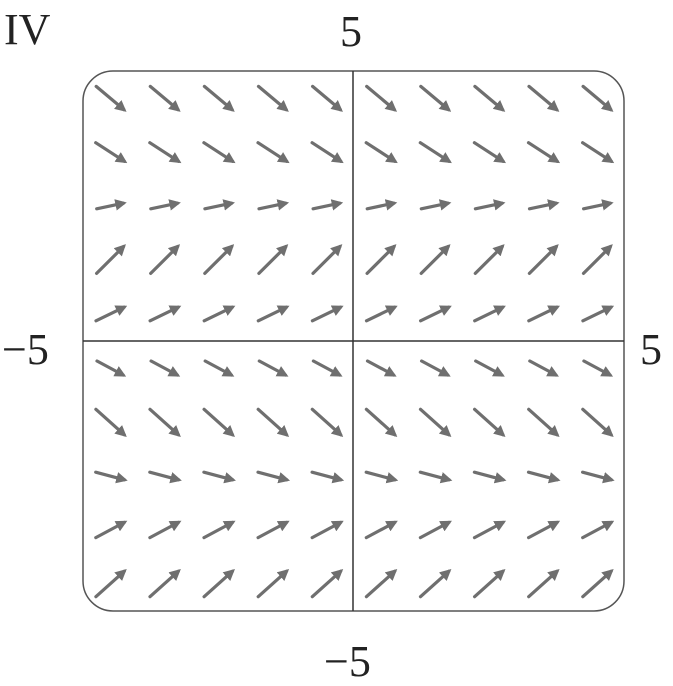  I want to click on y-axis-max-label: 5, so click(351, 31).